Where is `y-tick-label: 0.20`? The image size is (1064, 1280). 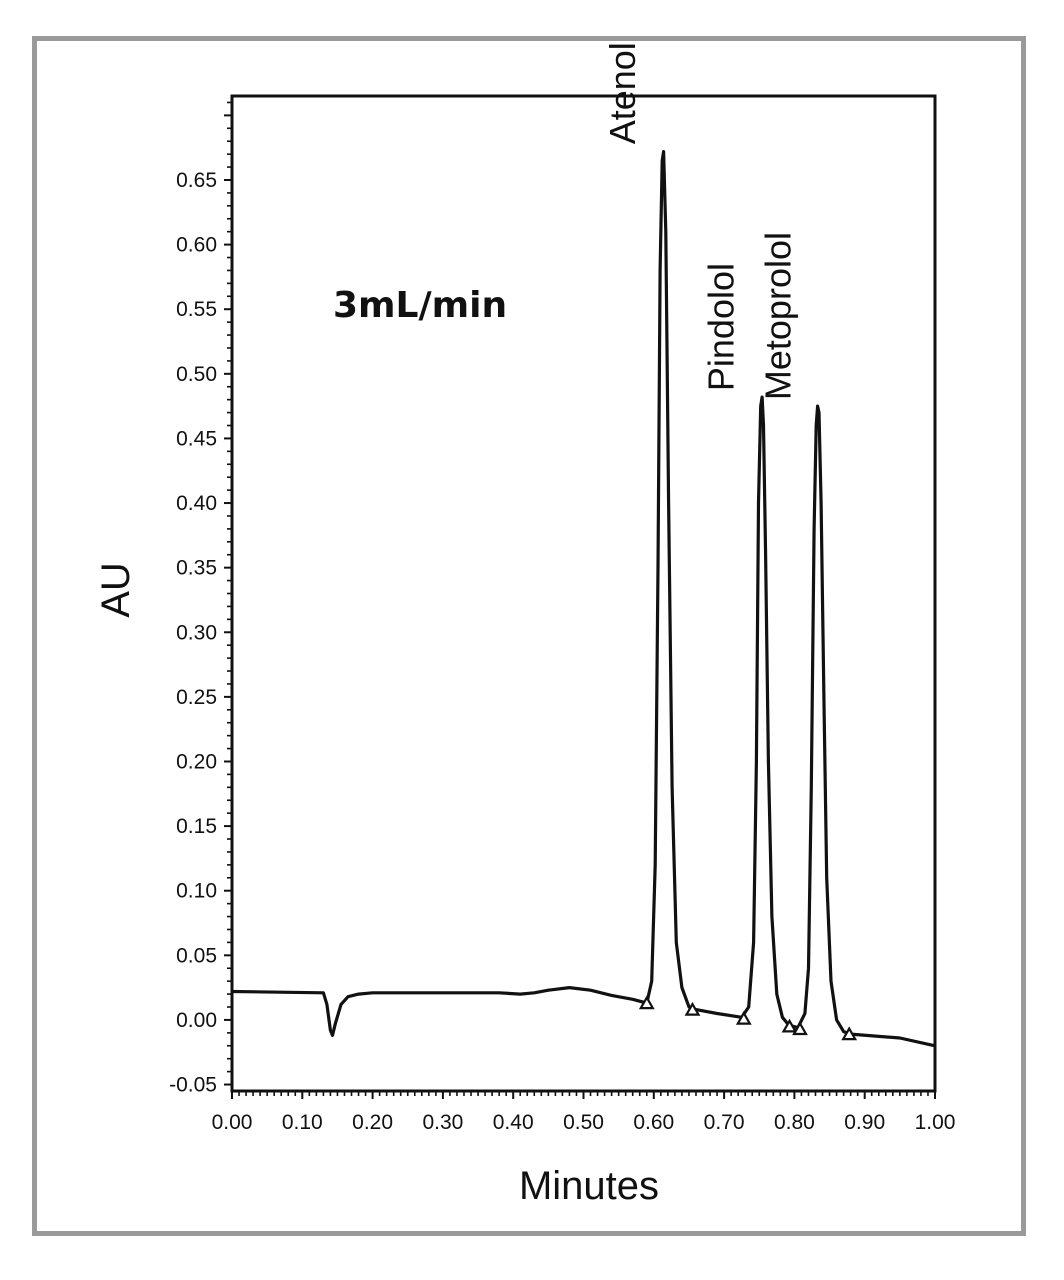 y-tick-label: 0.20 is located at coordinates (196, 761).